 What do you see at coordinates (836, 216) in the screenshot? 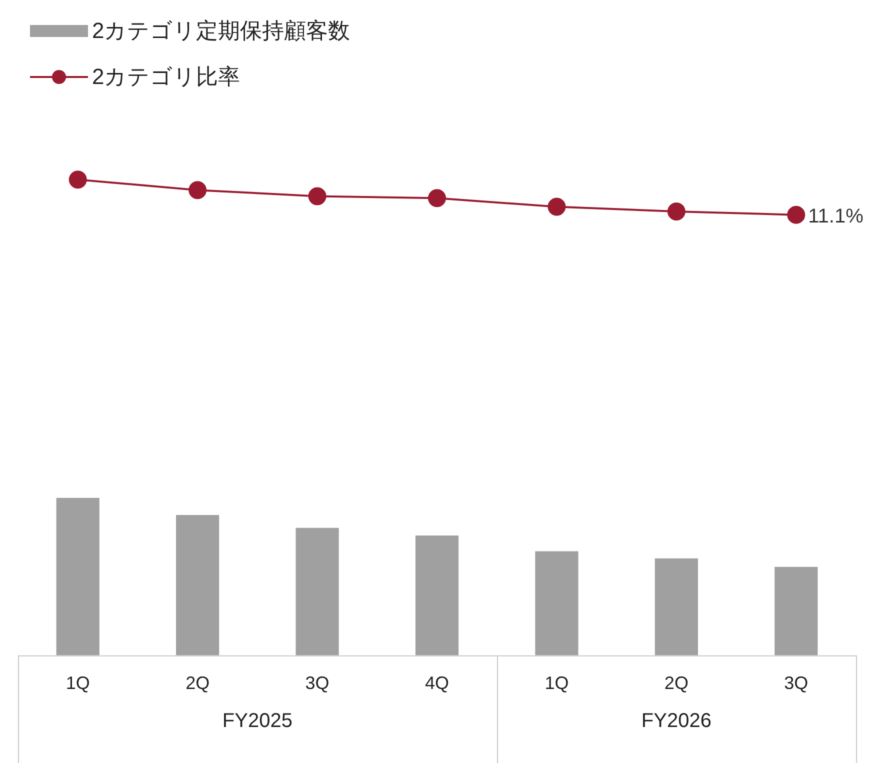
I see `annotation: 11.1%` at bounding box center [836, 216].